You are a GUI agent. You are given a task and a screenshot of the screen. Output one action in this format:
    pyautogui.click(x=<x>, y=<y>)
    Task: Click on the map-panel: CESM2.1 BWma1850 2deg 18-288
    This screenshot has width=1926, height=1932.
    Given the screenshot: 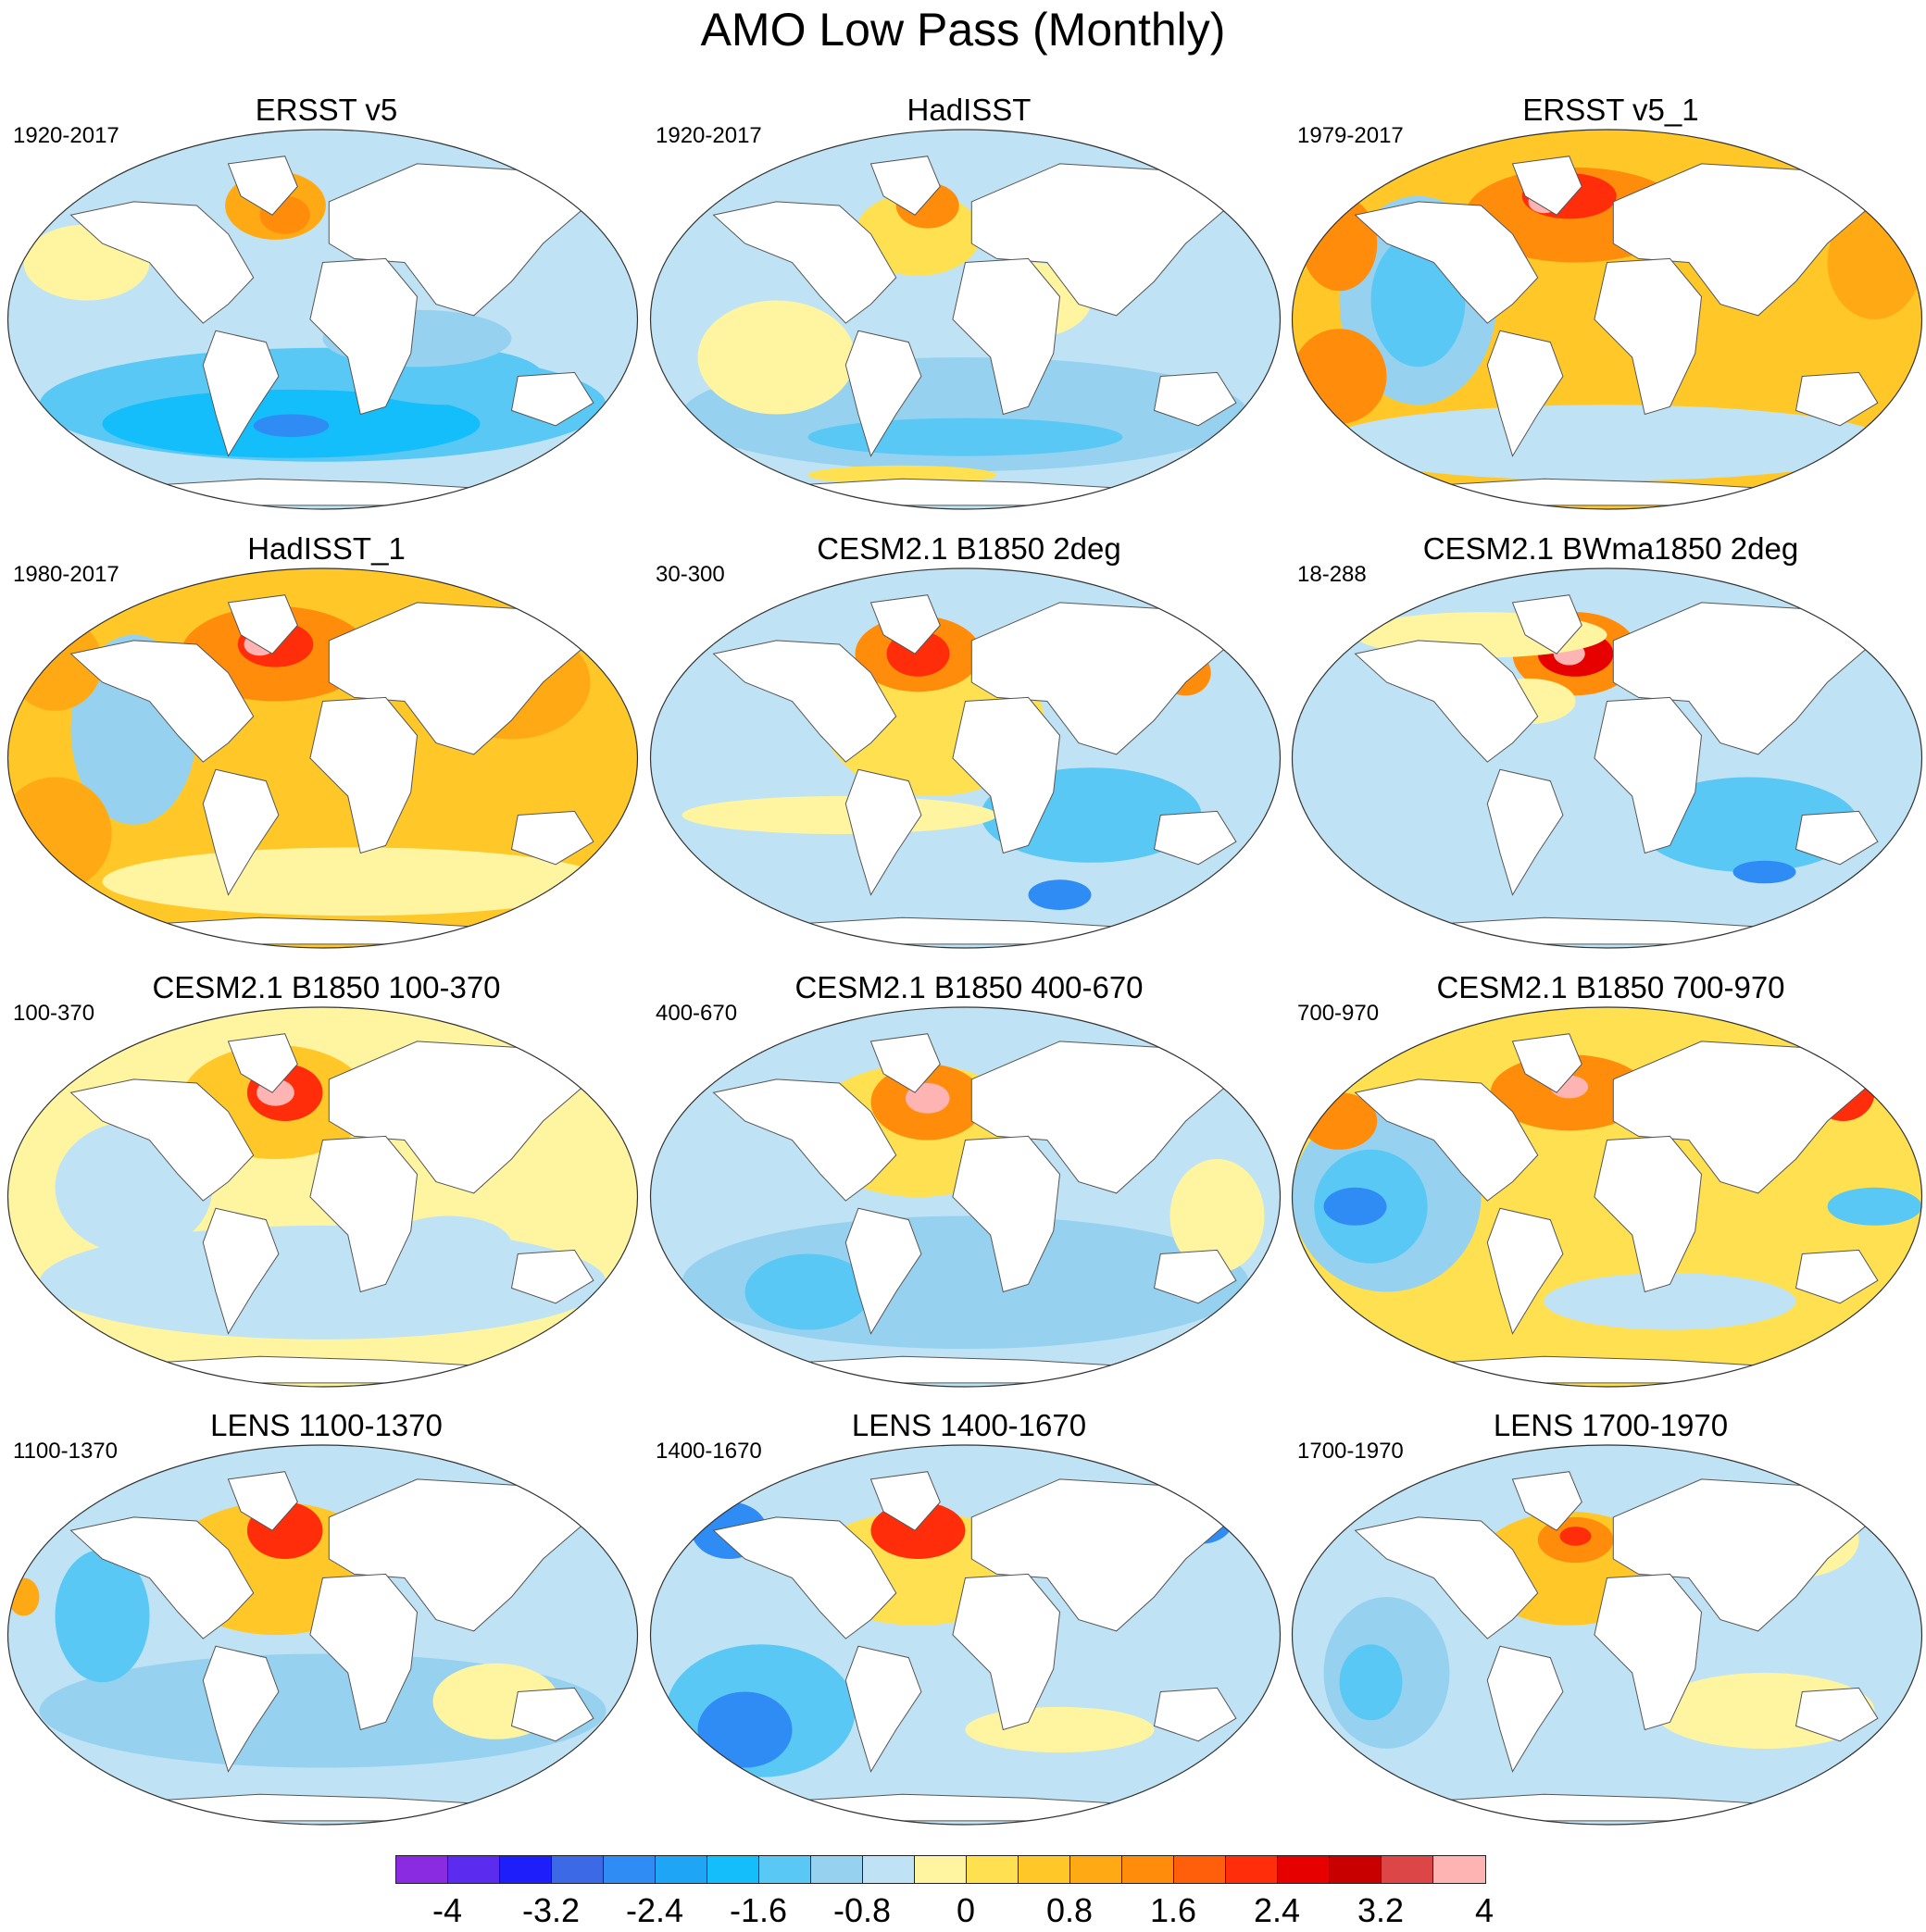 What is the action you would take?
    pyautogui.click(x=1608, y=751)
    